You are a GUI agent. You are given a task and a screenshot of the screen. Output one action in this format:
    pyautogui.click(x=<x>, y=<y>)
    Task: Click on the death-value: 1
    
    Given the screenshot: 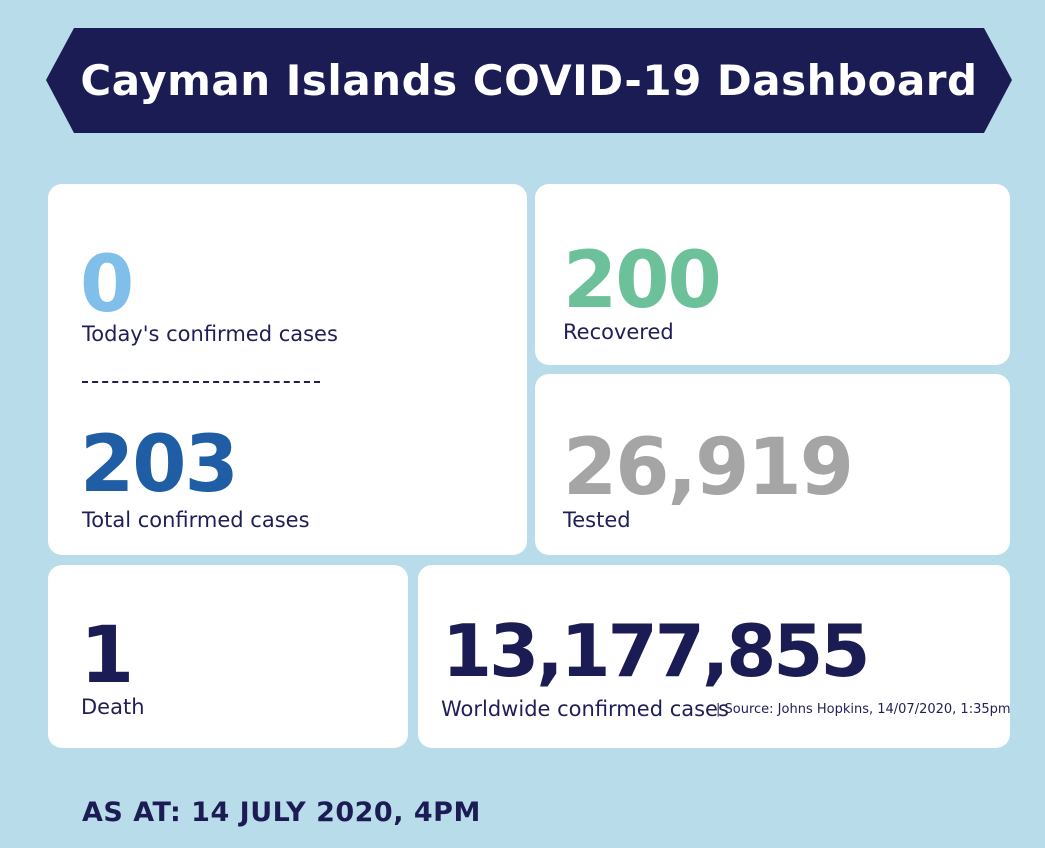 What is the action you would take?
    pyautogui.click(x=107, y=656)
    